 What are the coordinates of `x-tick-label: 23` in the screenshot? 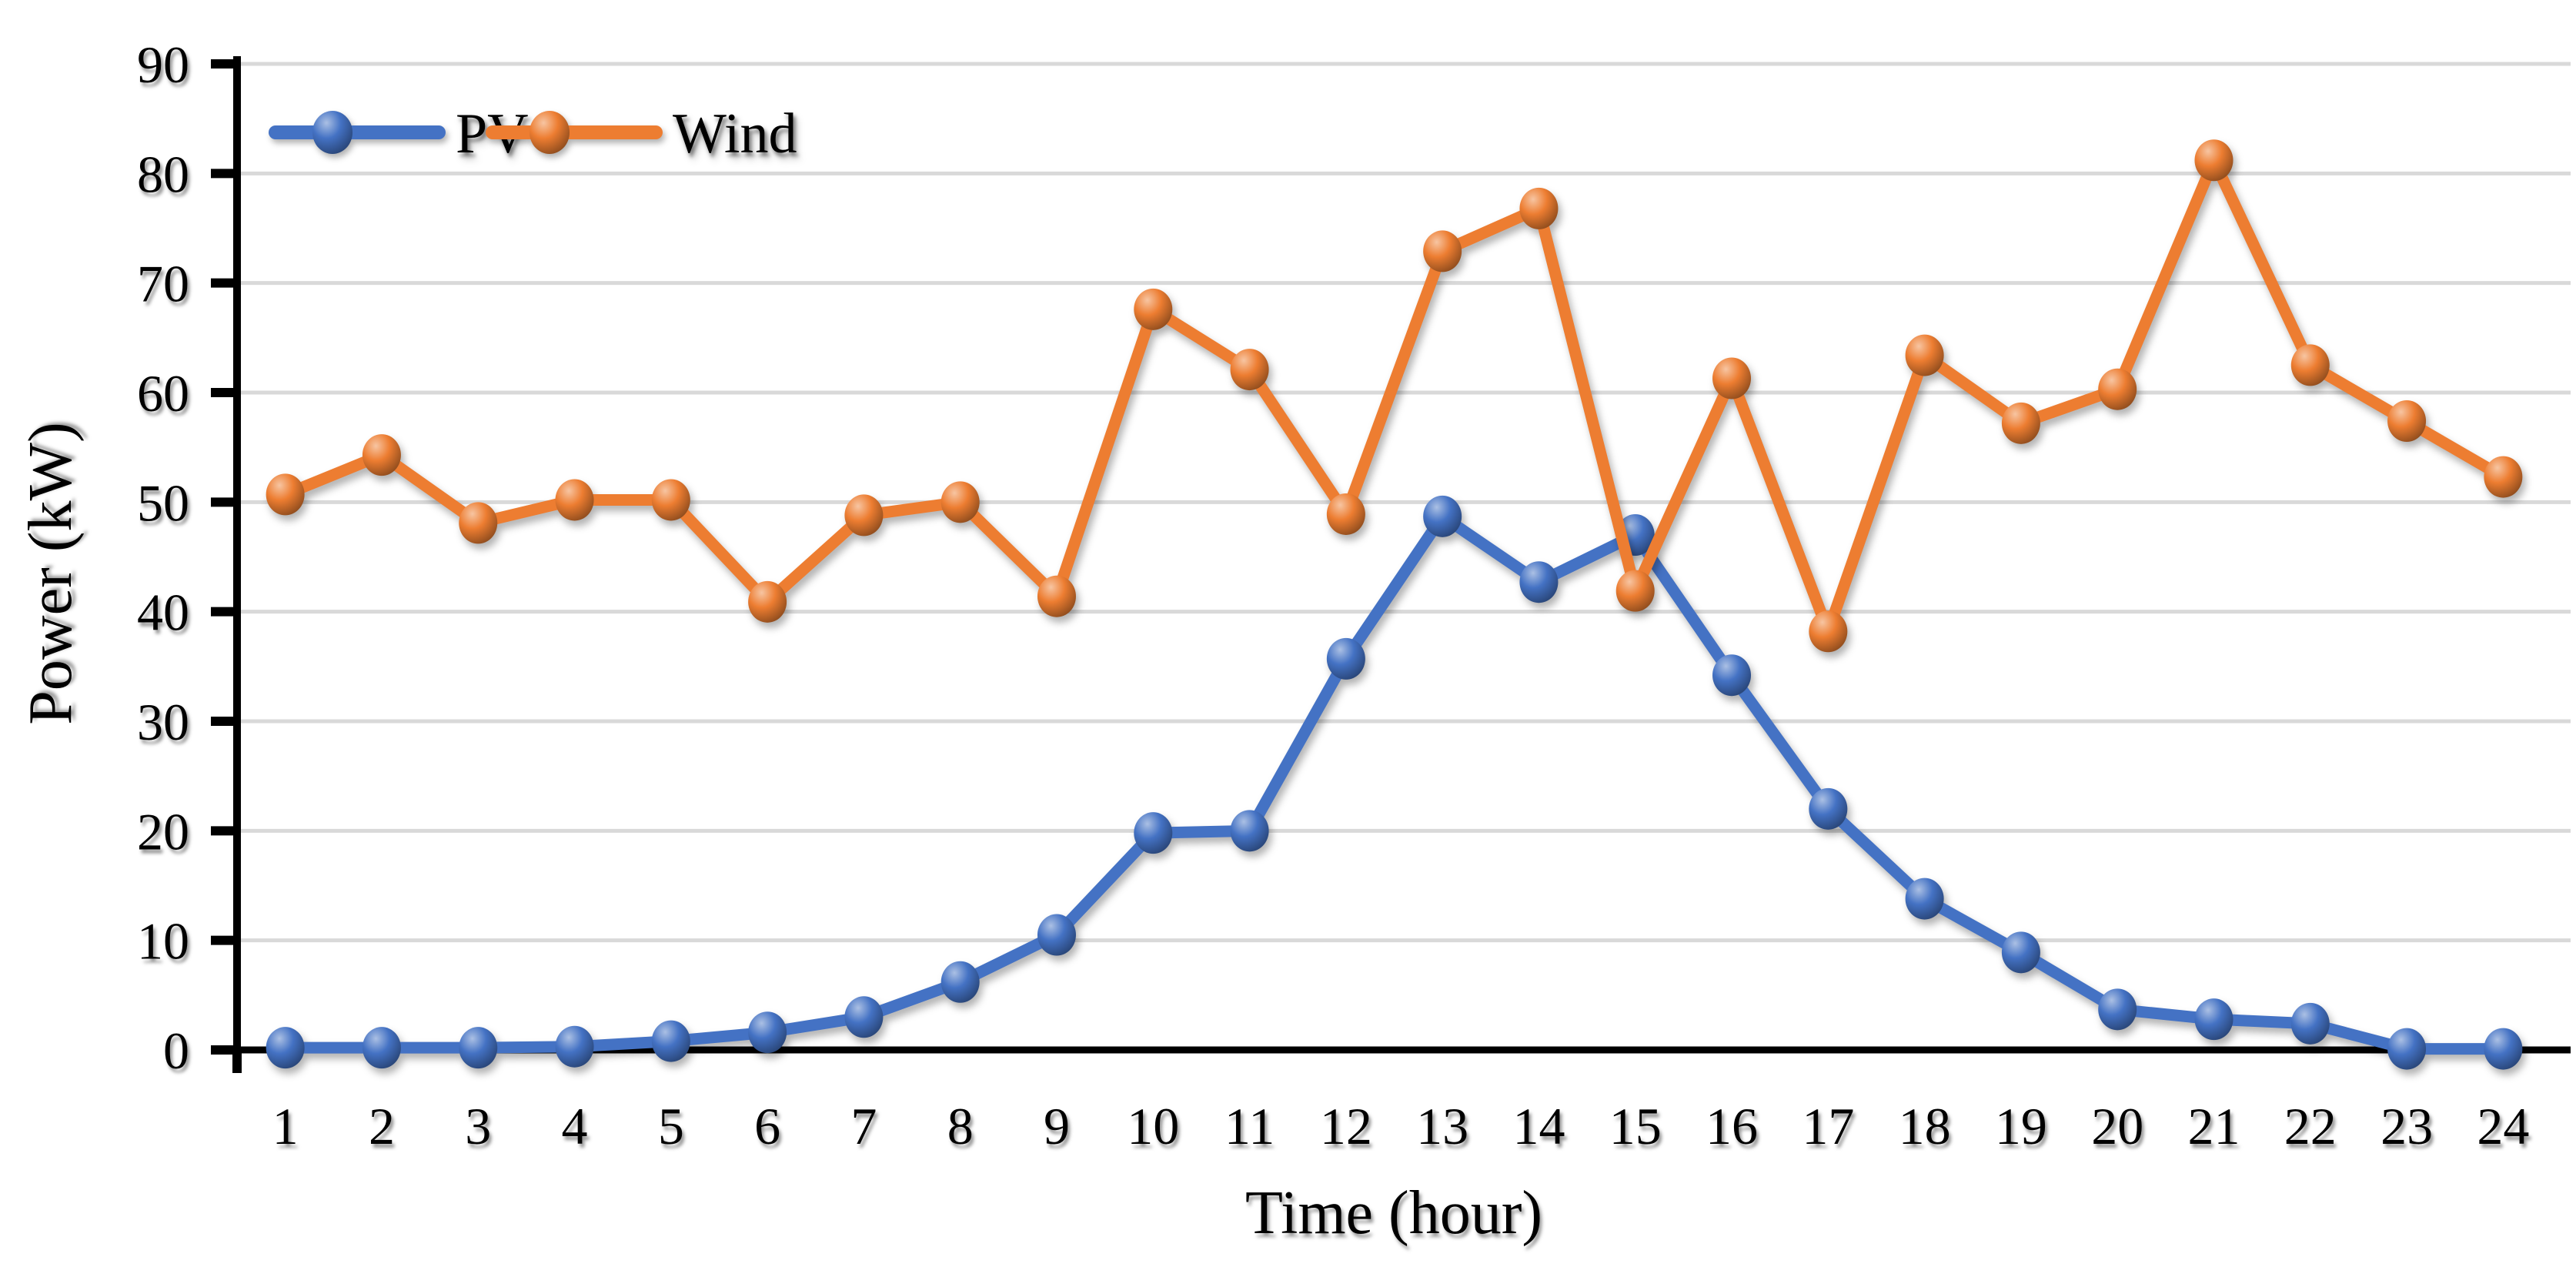 It's located at (2407, 1126).